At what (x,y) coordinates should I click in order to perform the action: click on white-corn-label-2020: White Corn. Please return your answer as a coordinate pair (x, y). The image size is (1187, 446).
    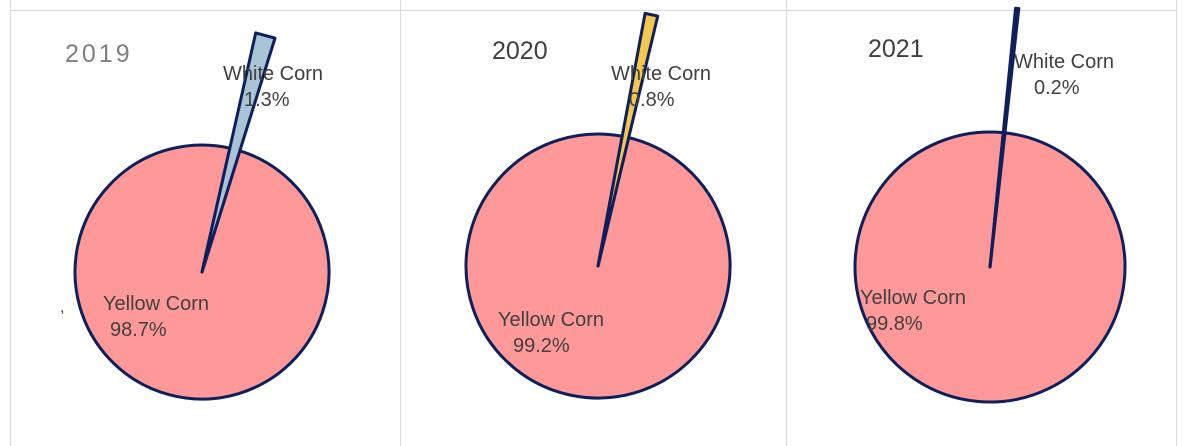
    Looking at the image, I should click on (661, 74).